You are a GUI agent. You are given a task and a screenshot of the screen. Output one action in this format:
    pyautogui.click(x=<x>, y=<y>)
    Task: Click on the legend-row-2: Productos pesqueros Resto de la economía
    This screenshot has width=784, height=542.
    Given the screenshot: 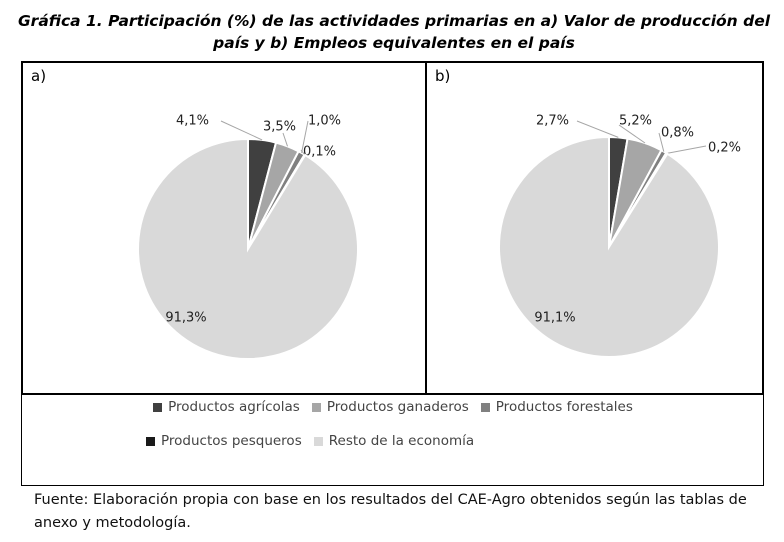 What is the action you would take?
    pyautogui.click(x=393, y=441)
    